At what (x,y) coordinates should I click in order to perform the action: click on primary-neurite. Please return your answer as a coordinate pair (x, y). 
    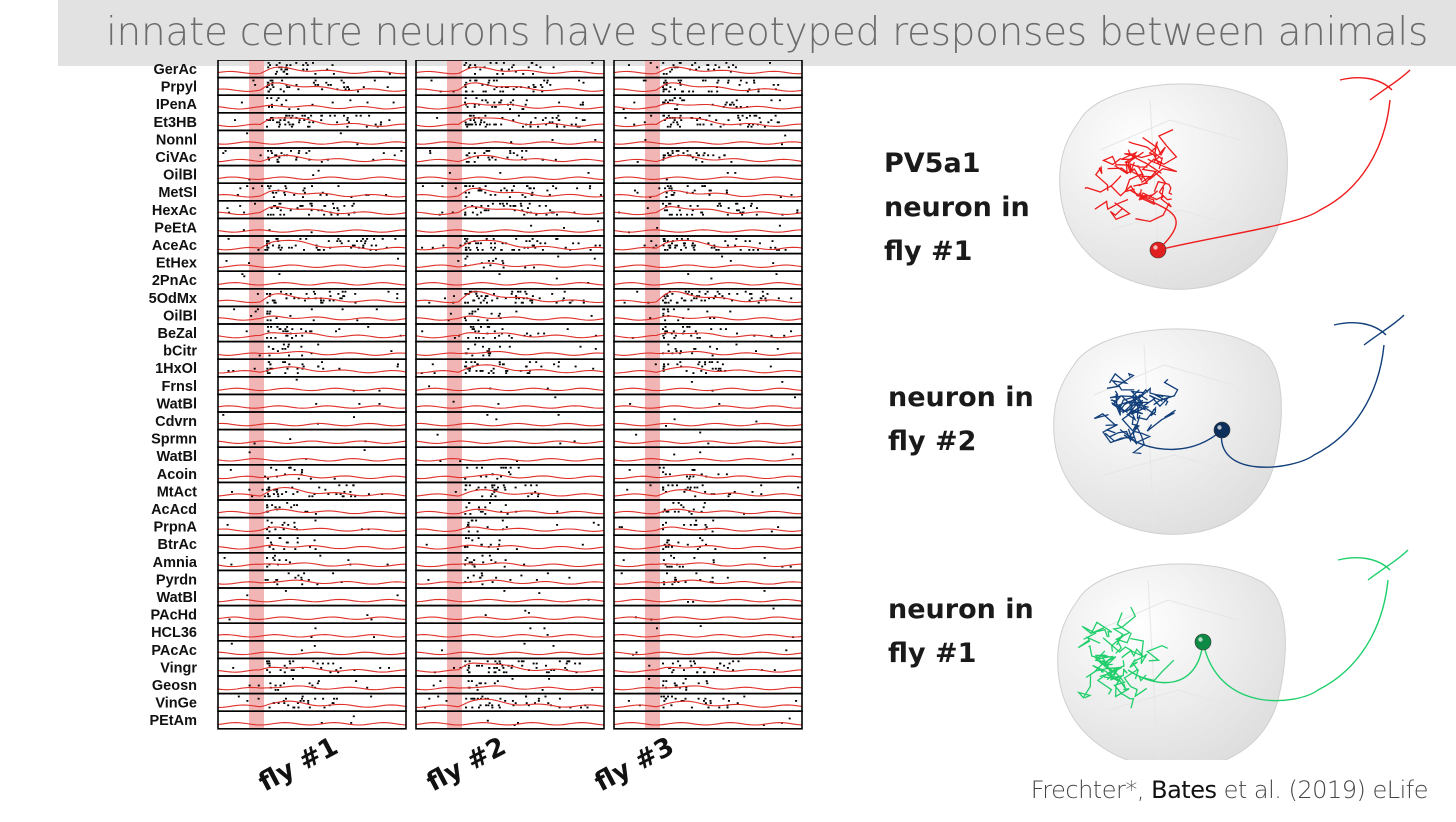
    Looking at the image, I should click on (1165, 662).